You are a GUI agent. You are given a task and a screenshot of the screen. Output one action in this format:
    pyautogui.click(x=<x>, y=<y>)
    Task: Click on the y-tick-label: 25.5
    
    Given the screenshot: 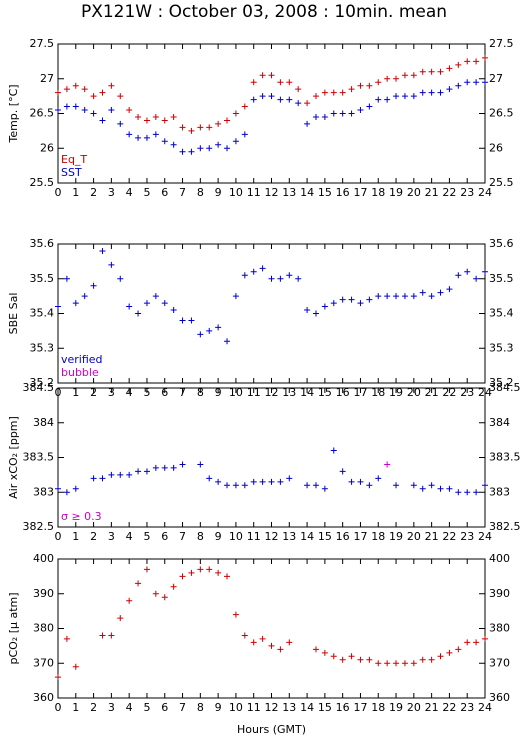 What is the action you would take?
    pyautogui.click(x=42, y=182)
    